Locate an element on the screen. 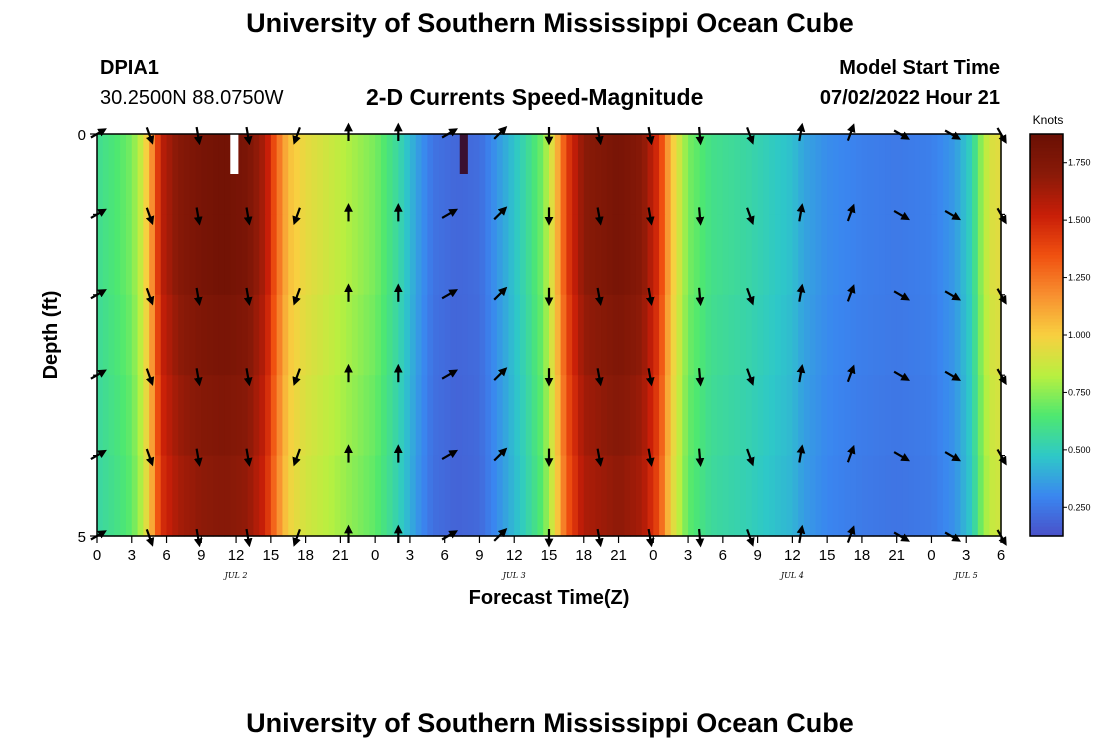 This screenshot has height=750, width=1100. x-tick-label: 21 is located at coordinates (340, 555).